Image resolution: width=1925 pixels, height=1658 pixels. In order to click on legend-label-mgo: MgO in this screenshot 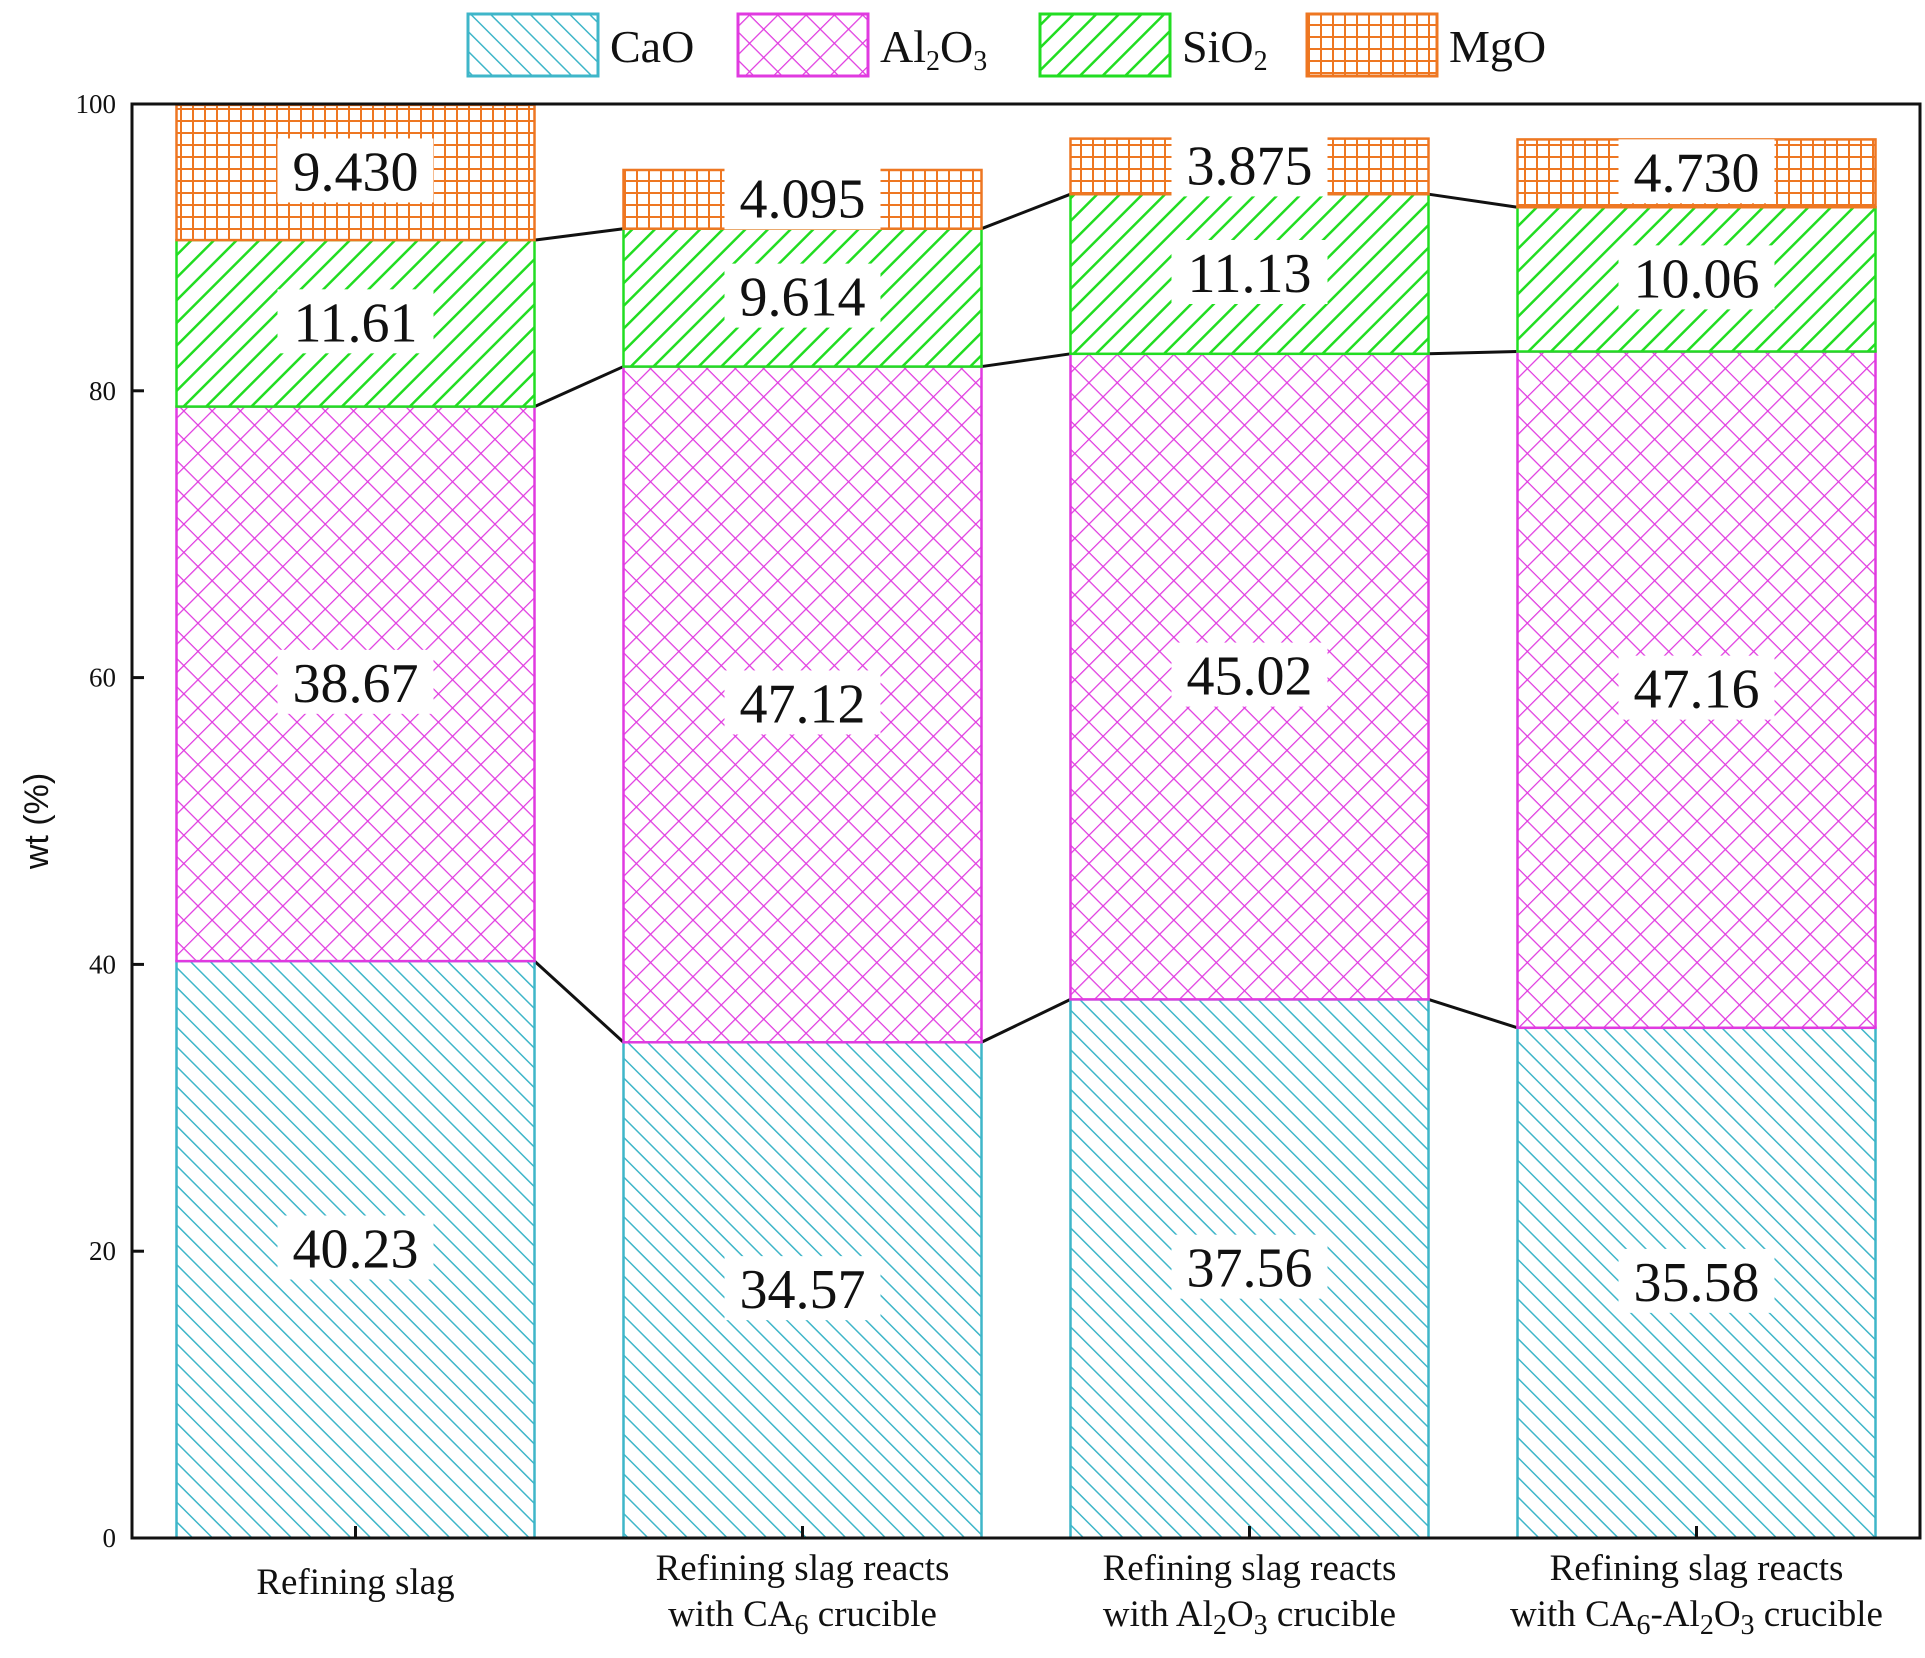, I will do `click(1497, 46)`.